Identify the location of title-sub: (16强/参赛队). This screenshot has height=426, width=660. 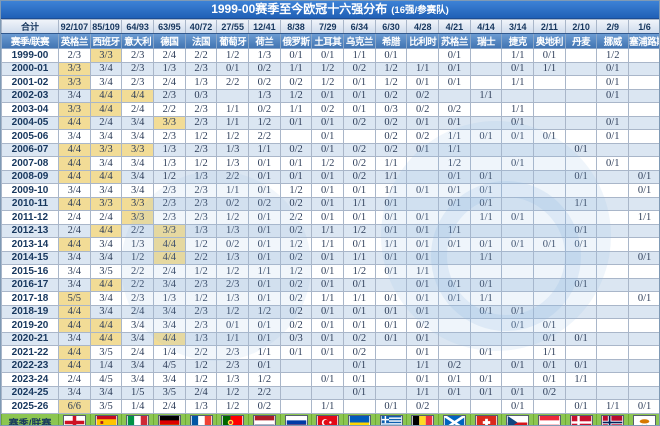
(420, 10).